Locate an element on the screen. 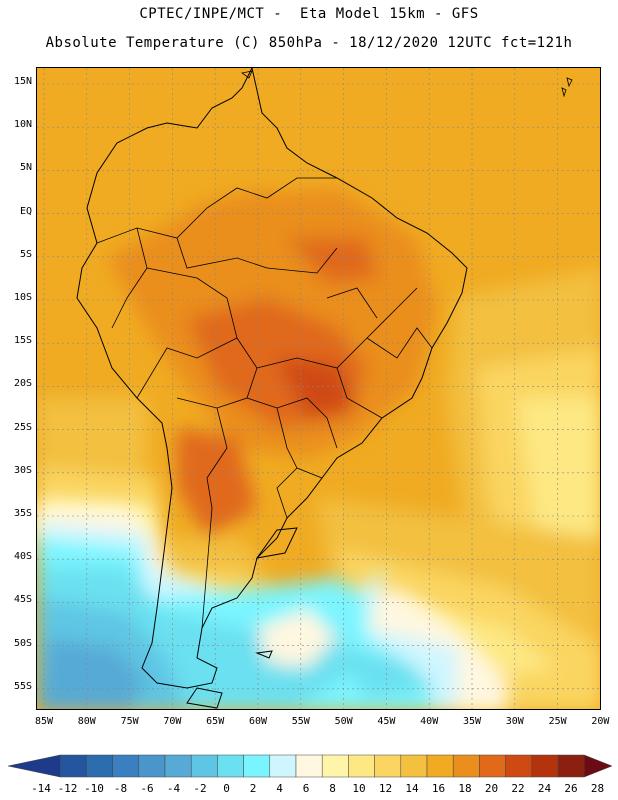  lat-label: 5S is located at coordinates (25, 254).